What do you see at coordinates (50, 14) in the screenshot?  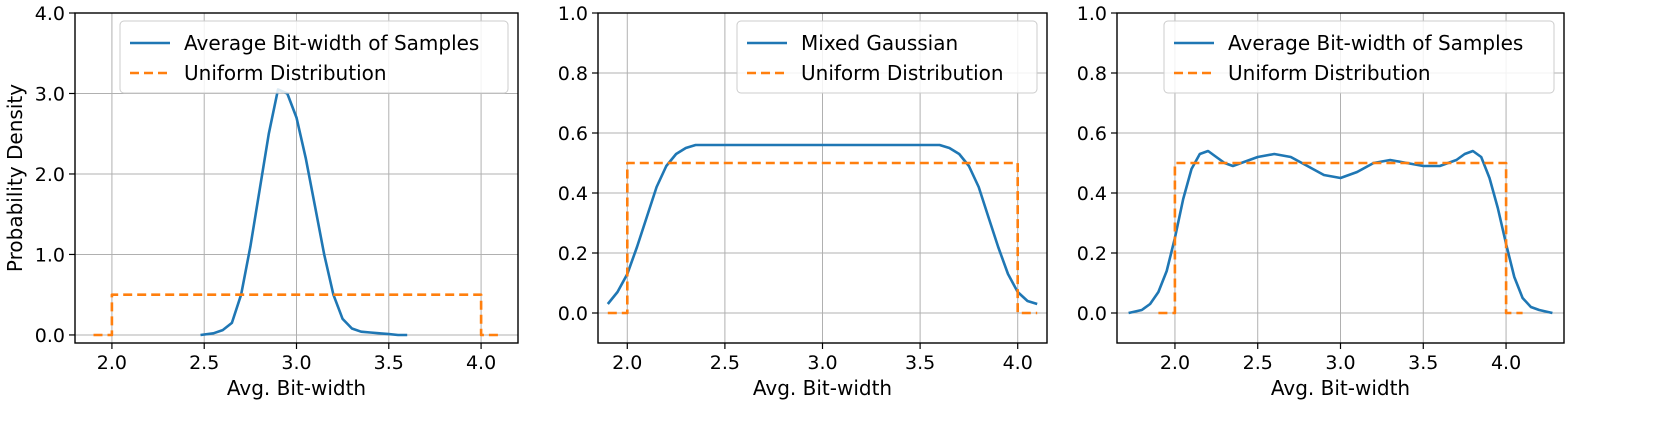 I see `y-tick-label: 4.0` at bounding box center [50, 14].